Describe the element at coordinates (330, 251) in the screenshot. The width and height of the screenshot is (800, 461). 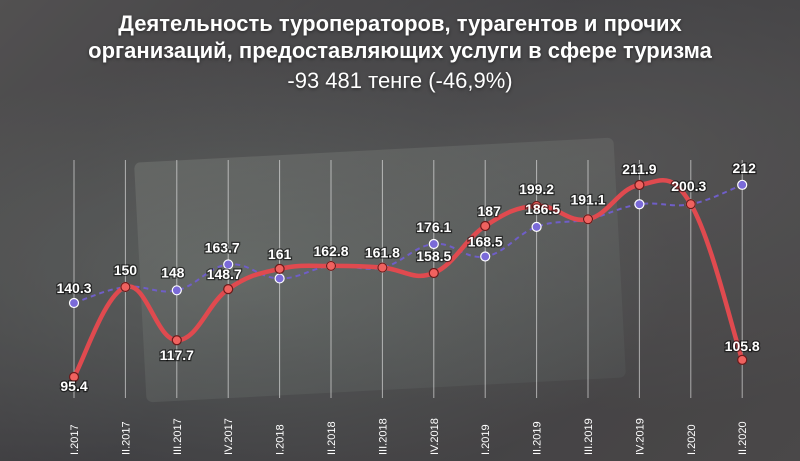
I see `data-label: 162.8` at that location.